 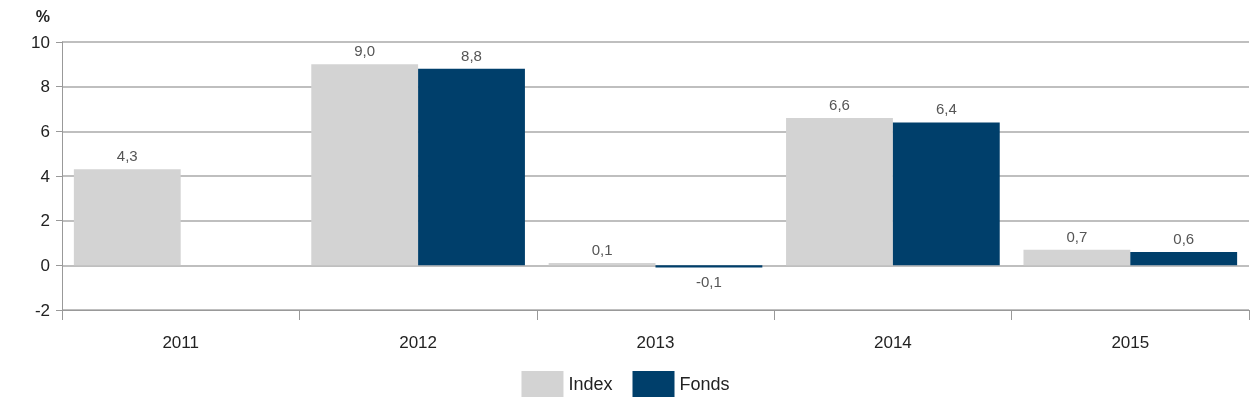 I want to click on x-tick-label: 2015, so click(x=1130, y=342).